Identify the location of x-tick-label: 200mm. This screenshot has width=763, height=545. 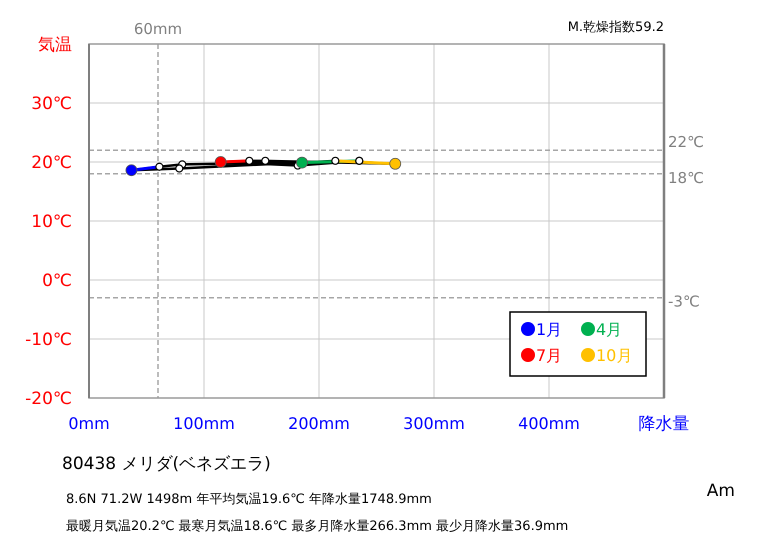
(319, 423).